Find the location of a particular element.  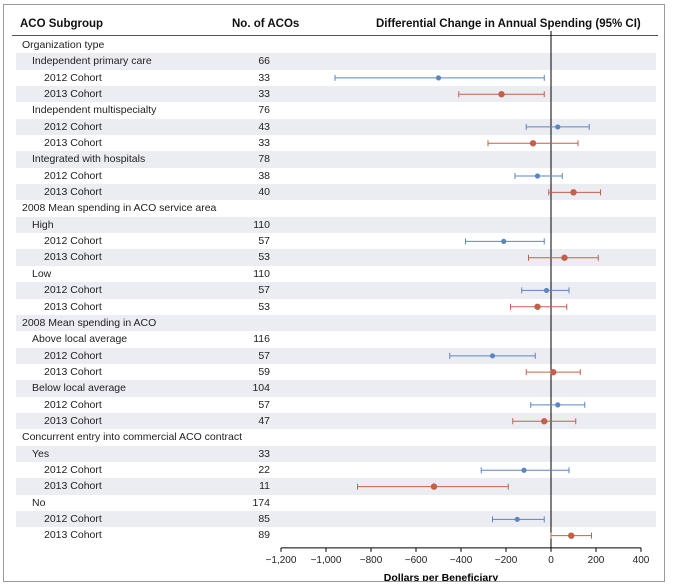

table-row: 2013 Cohort 89 is located at coordinates (336, 535).